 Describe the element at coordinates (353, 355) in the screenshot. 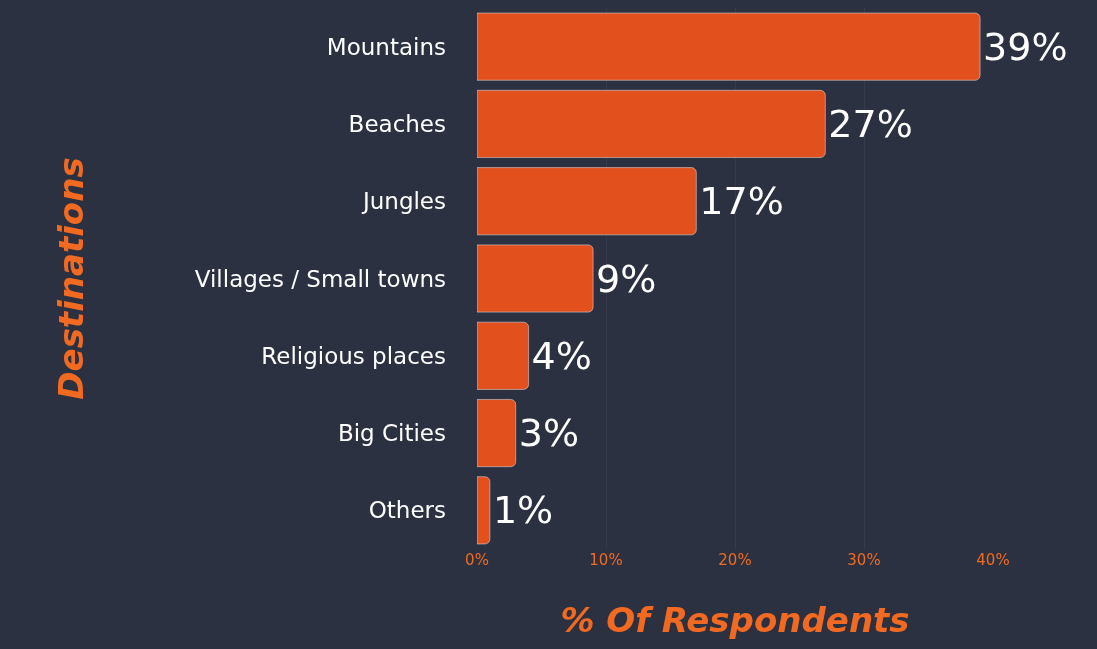

I see `y-tick-label: Religious places` at that location.